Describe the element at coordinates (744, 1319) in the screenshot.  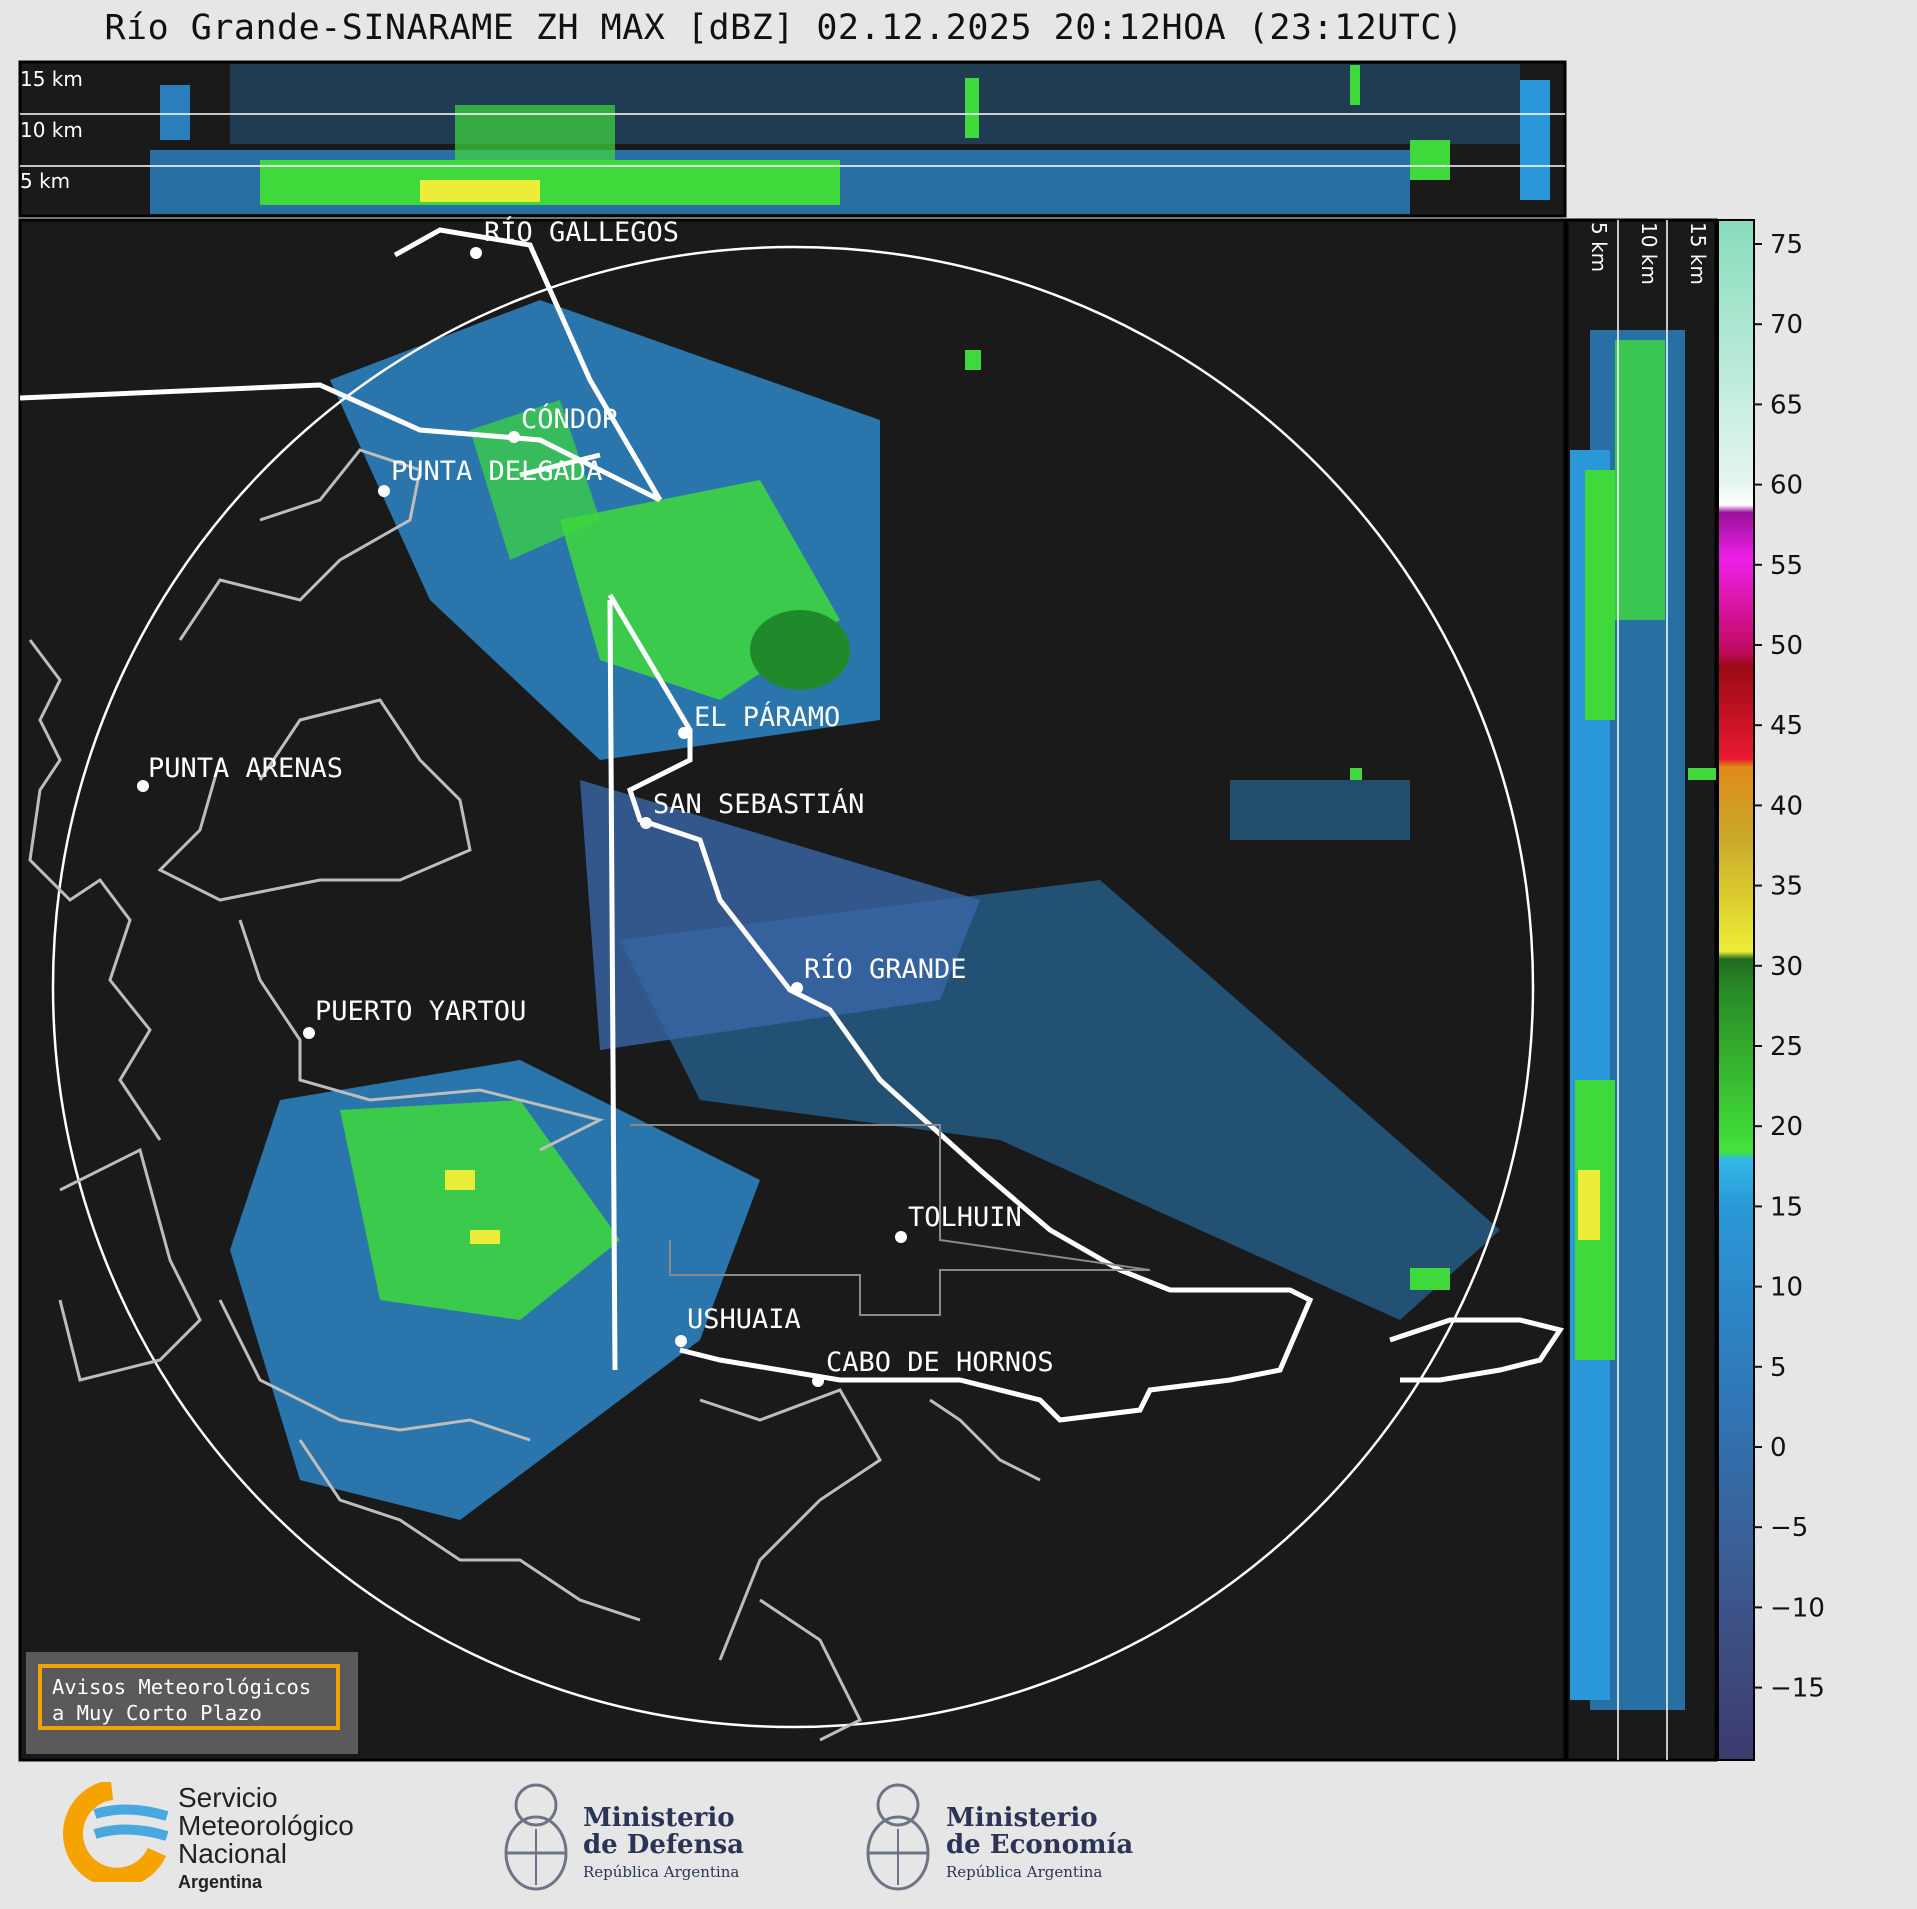
I see `label-ushuaia: USHUAIA` at that location.